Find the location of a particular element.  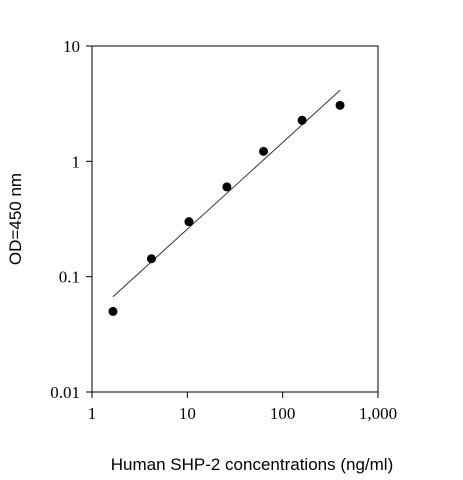

y-tick-label: 10 is located at coordinates (71, 46).